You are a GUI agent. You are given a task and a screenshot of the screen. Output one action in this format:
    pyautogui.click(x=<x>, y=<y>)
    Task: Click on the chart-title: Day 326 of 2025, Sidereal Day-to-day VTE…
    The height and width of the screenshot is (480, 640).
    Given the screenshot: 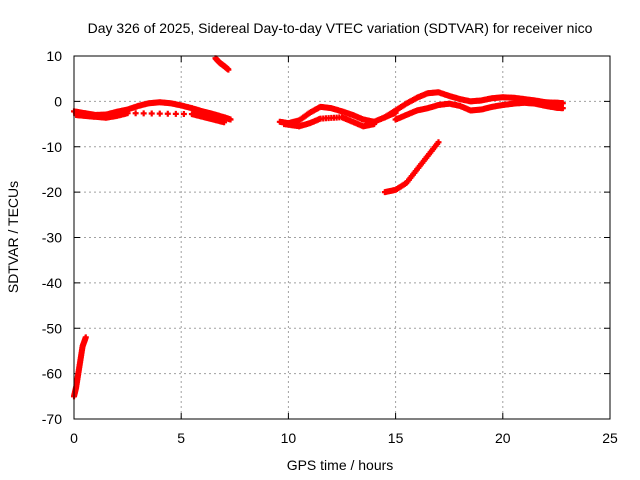 What is the action you would take?
    pyautogui.click(x=340, y=28)
    